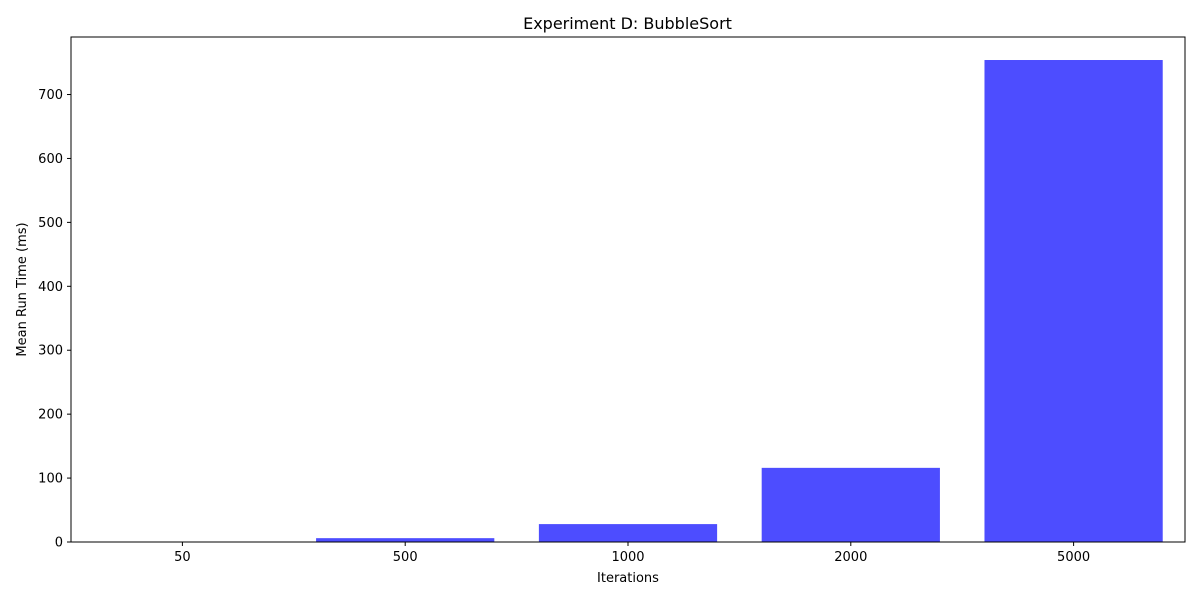  What do you see at coordinates (405, 557) in the screenshot?
I see `x-tick-label: 500` at bounding box center [405, 557].